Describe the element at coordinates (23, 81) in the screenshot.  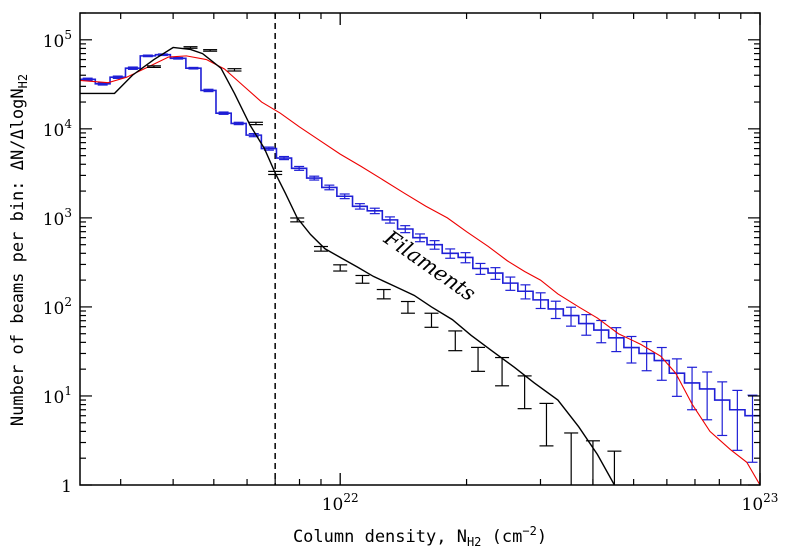
I see `y-axis-label-subscript: H2` at that location.